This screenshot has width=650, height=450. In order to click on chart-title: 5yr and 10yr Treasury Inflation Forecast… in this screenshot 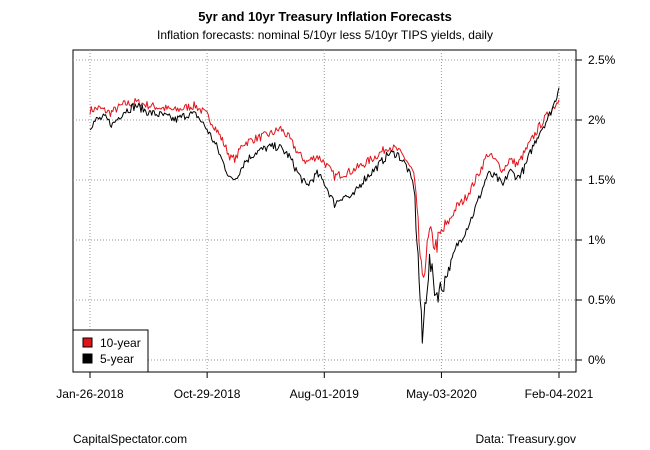, I will do `click(325, 16)`.